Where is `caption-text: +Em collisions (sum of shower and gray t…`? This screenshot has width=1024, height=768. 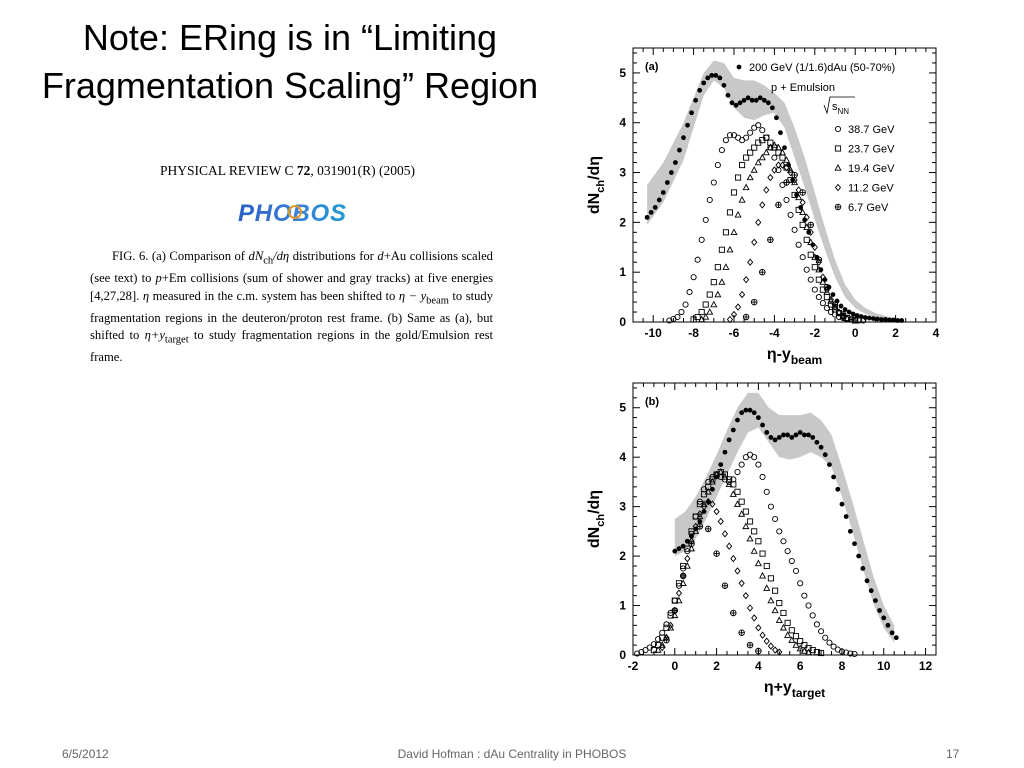
caption-text: +Em collisions (sum of shower and gray t… is located at coordinates (291, 287).